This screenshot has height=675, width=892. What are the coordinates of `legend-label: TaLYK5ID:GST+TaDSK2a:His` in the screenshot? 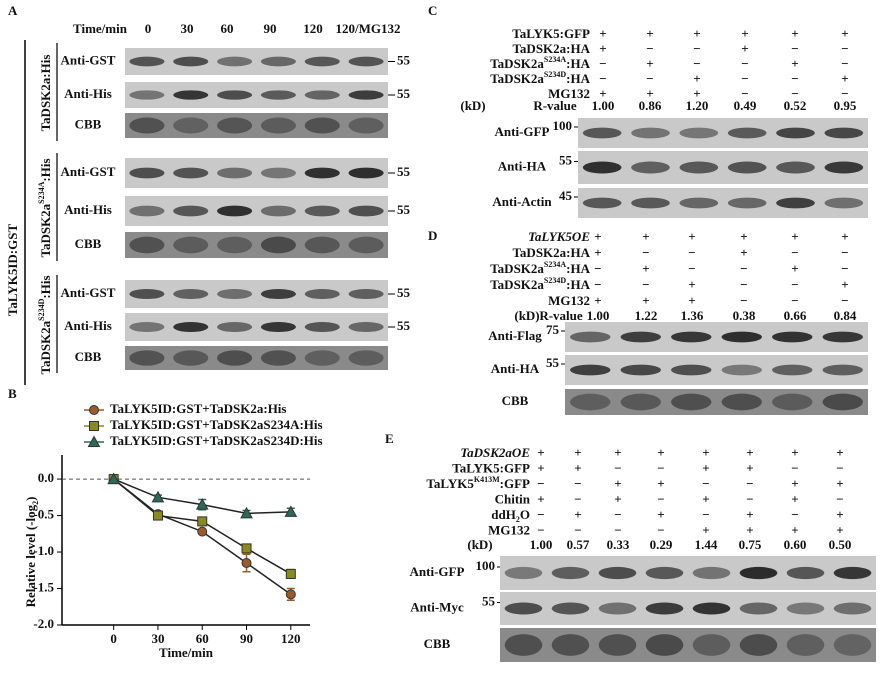 It's located at (198, 408).